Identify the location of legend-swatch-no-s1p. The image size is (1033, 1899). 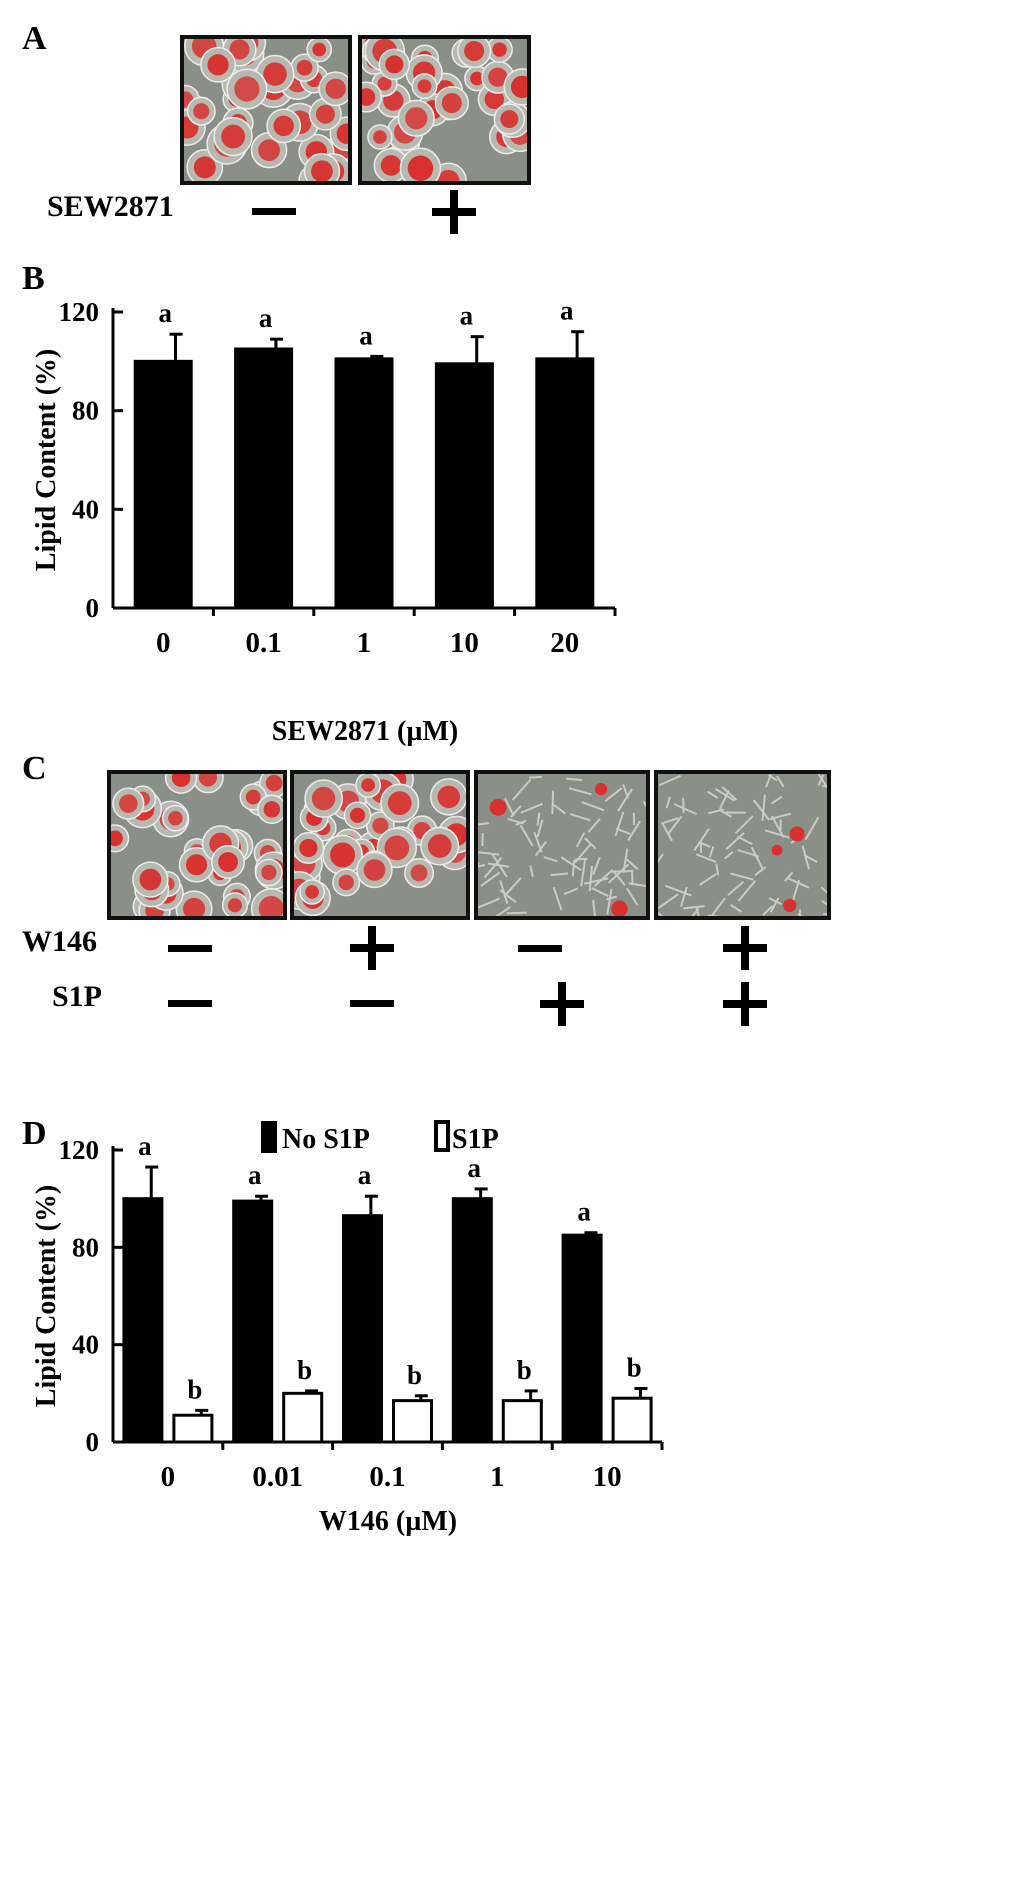
(269, 1137).